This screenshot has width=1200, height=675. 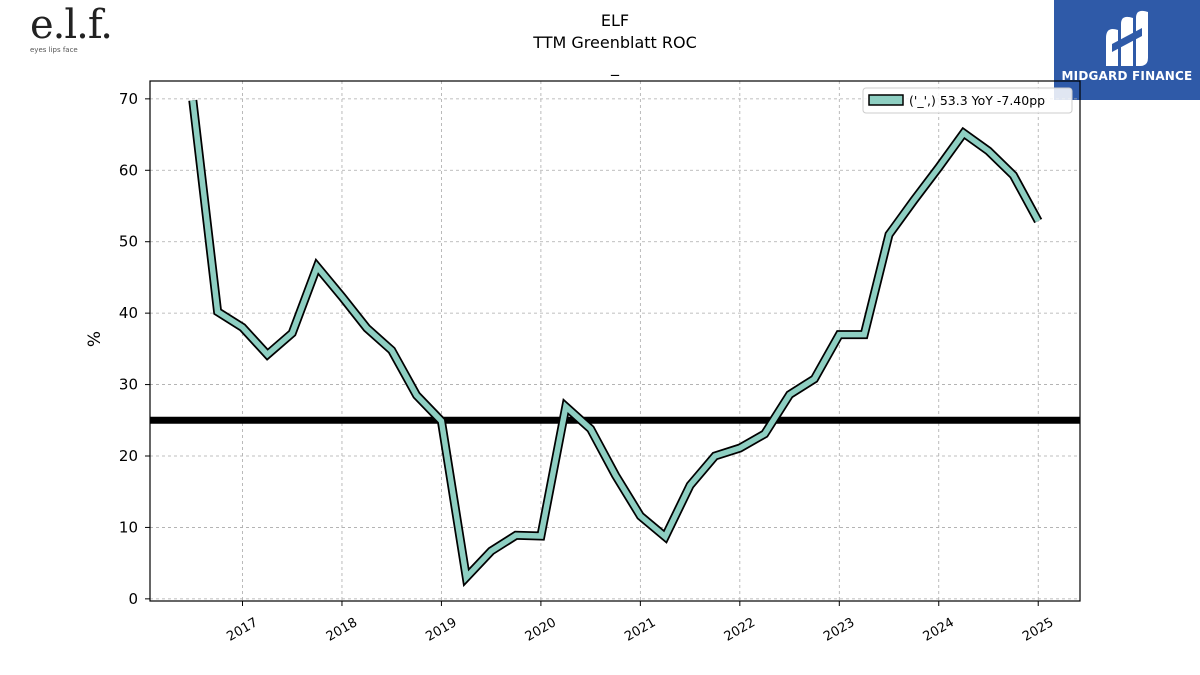 What do you see at coordinates (541, 630) in the screenshot?
I see `x-tick-label: 2020` at bounding box center [541, 630].